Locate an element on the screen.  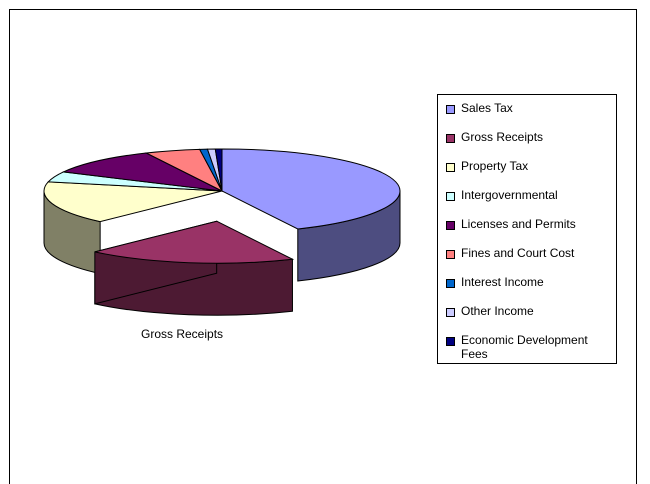
legend-label: Economic Development Fees is located at coordinates (524, 347).